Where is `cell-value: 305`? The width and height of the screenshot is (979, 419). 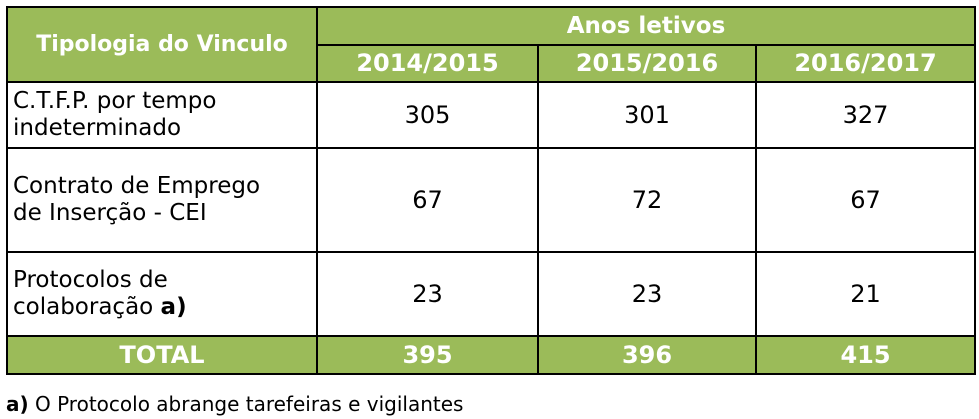 cell-value: 305 is located at coordinates (427, 115).